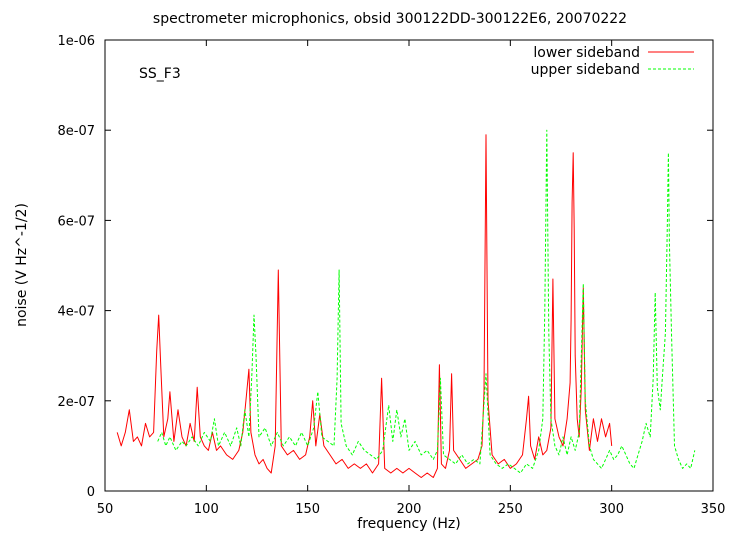 The width and height of the screenshot is (740, 540). I want to click on panel-annotation: SS_F3, so click(160, 74).